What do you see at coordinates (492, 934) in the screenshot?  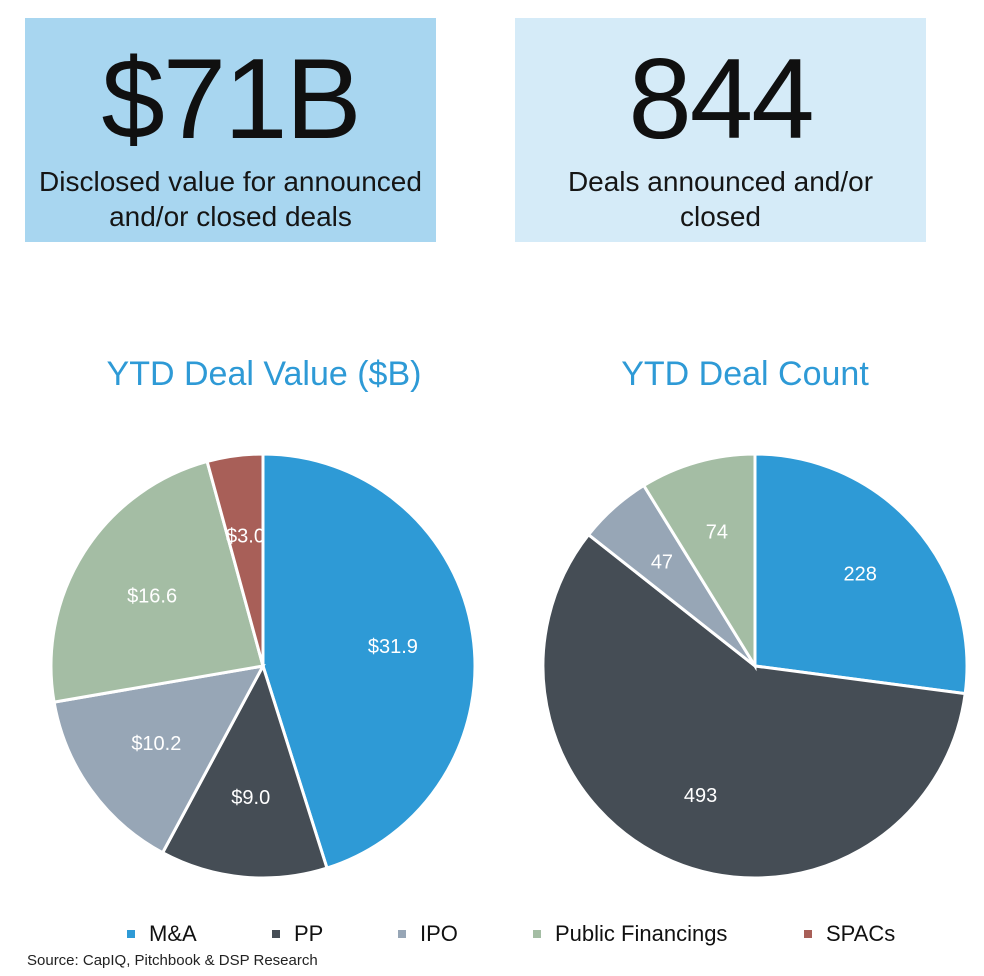 I see `legend: M&A PP IPO Public Financings SPACs` at bounding box center [492, 934].